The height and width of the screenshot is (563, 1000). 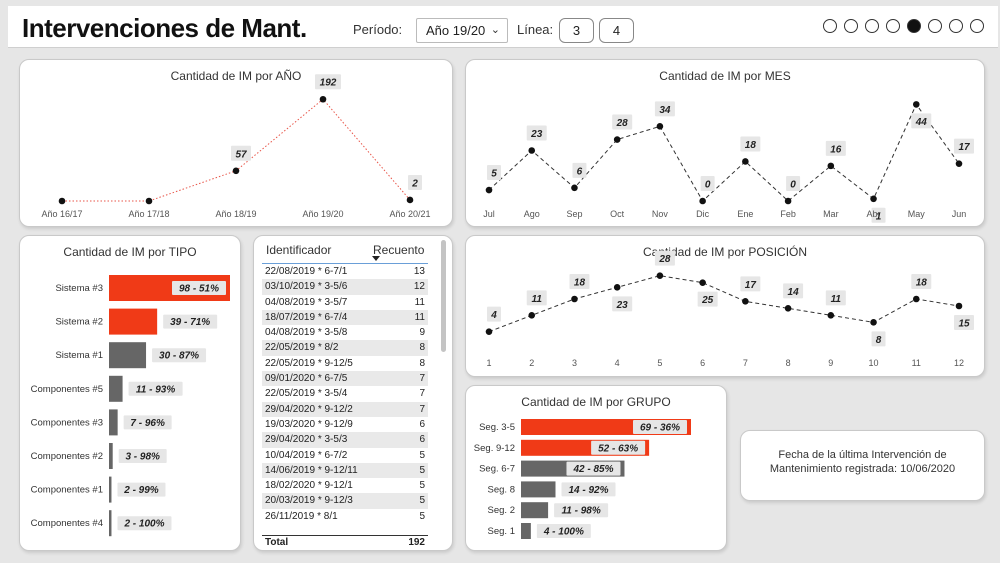 What do you see at coordinates (299, 250) in the screenshot?
I see `column-header-identificador: Identificador` at bounding box center [299, 250].